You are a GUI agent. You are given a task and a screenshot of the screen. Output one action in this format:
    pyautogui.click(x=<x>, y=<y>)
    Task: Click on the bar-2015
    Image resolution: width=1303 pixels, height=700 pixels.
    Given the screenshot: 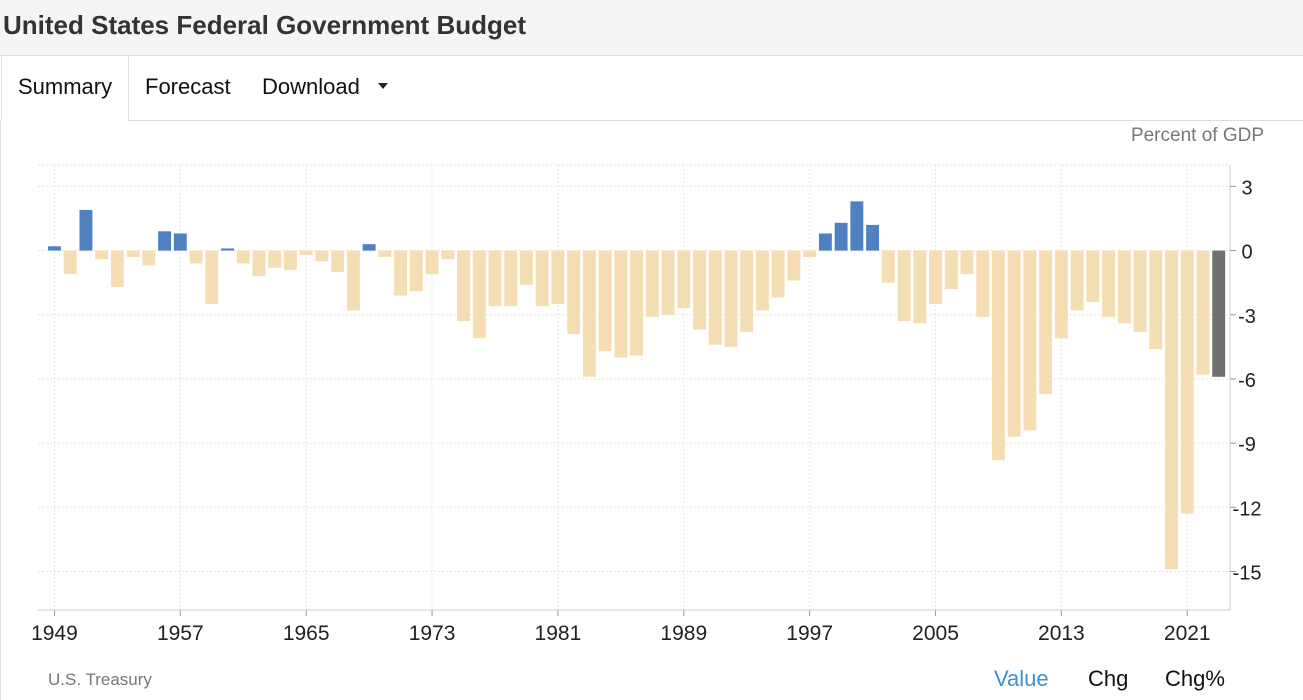 What is the action you would take?
    pyautogui.click(x=1093, y=276)
    